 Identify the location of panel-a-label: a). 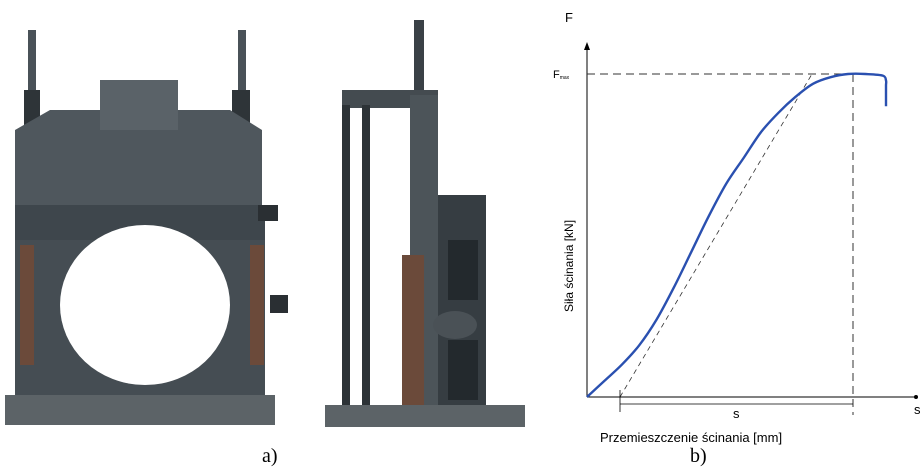
(270, 456).